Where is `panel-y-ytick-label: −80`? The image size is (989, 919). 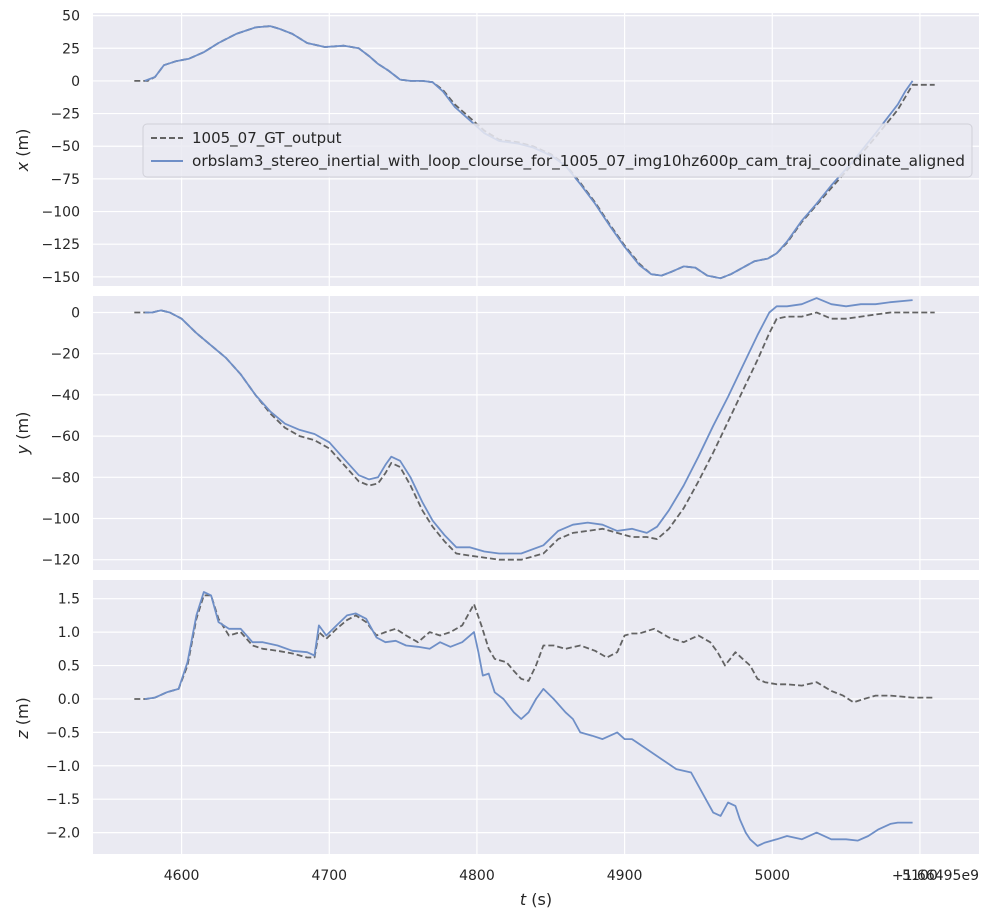
panel-y-ytick-label: −80 is located at coordinates (65, 478).